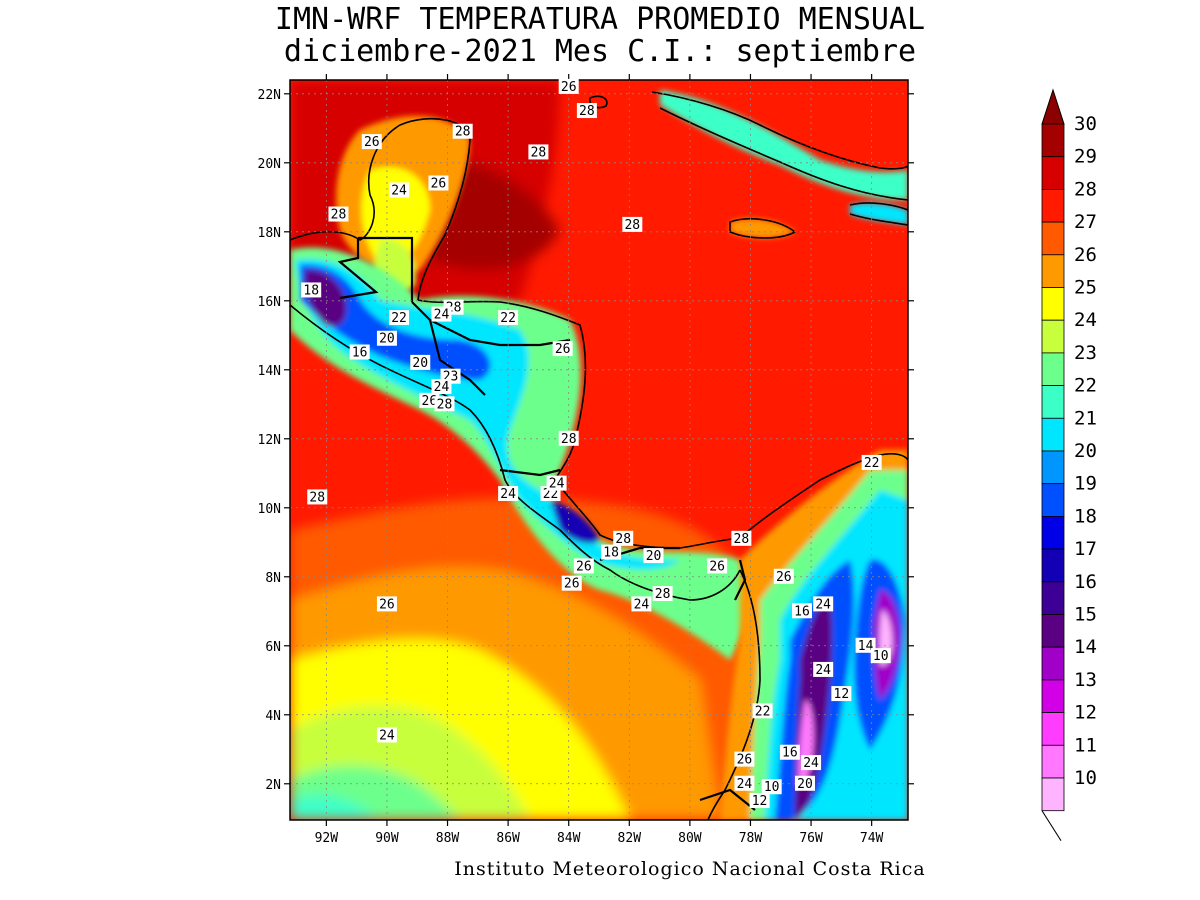 This screenshot has width=1200, height=900. I want to click on contour-label-text: 10, so click(881, 656).